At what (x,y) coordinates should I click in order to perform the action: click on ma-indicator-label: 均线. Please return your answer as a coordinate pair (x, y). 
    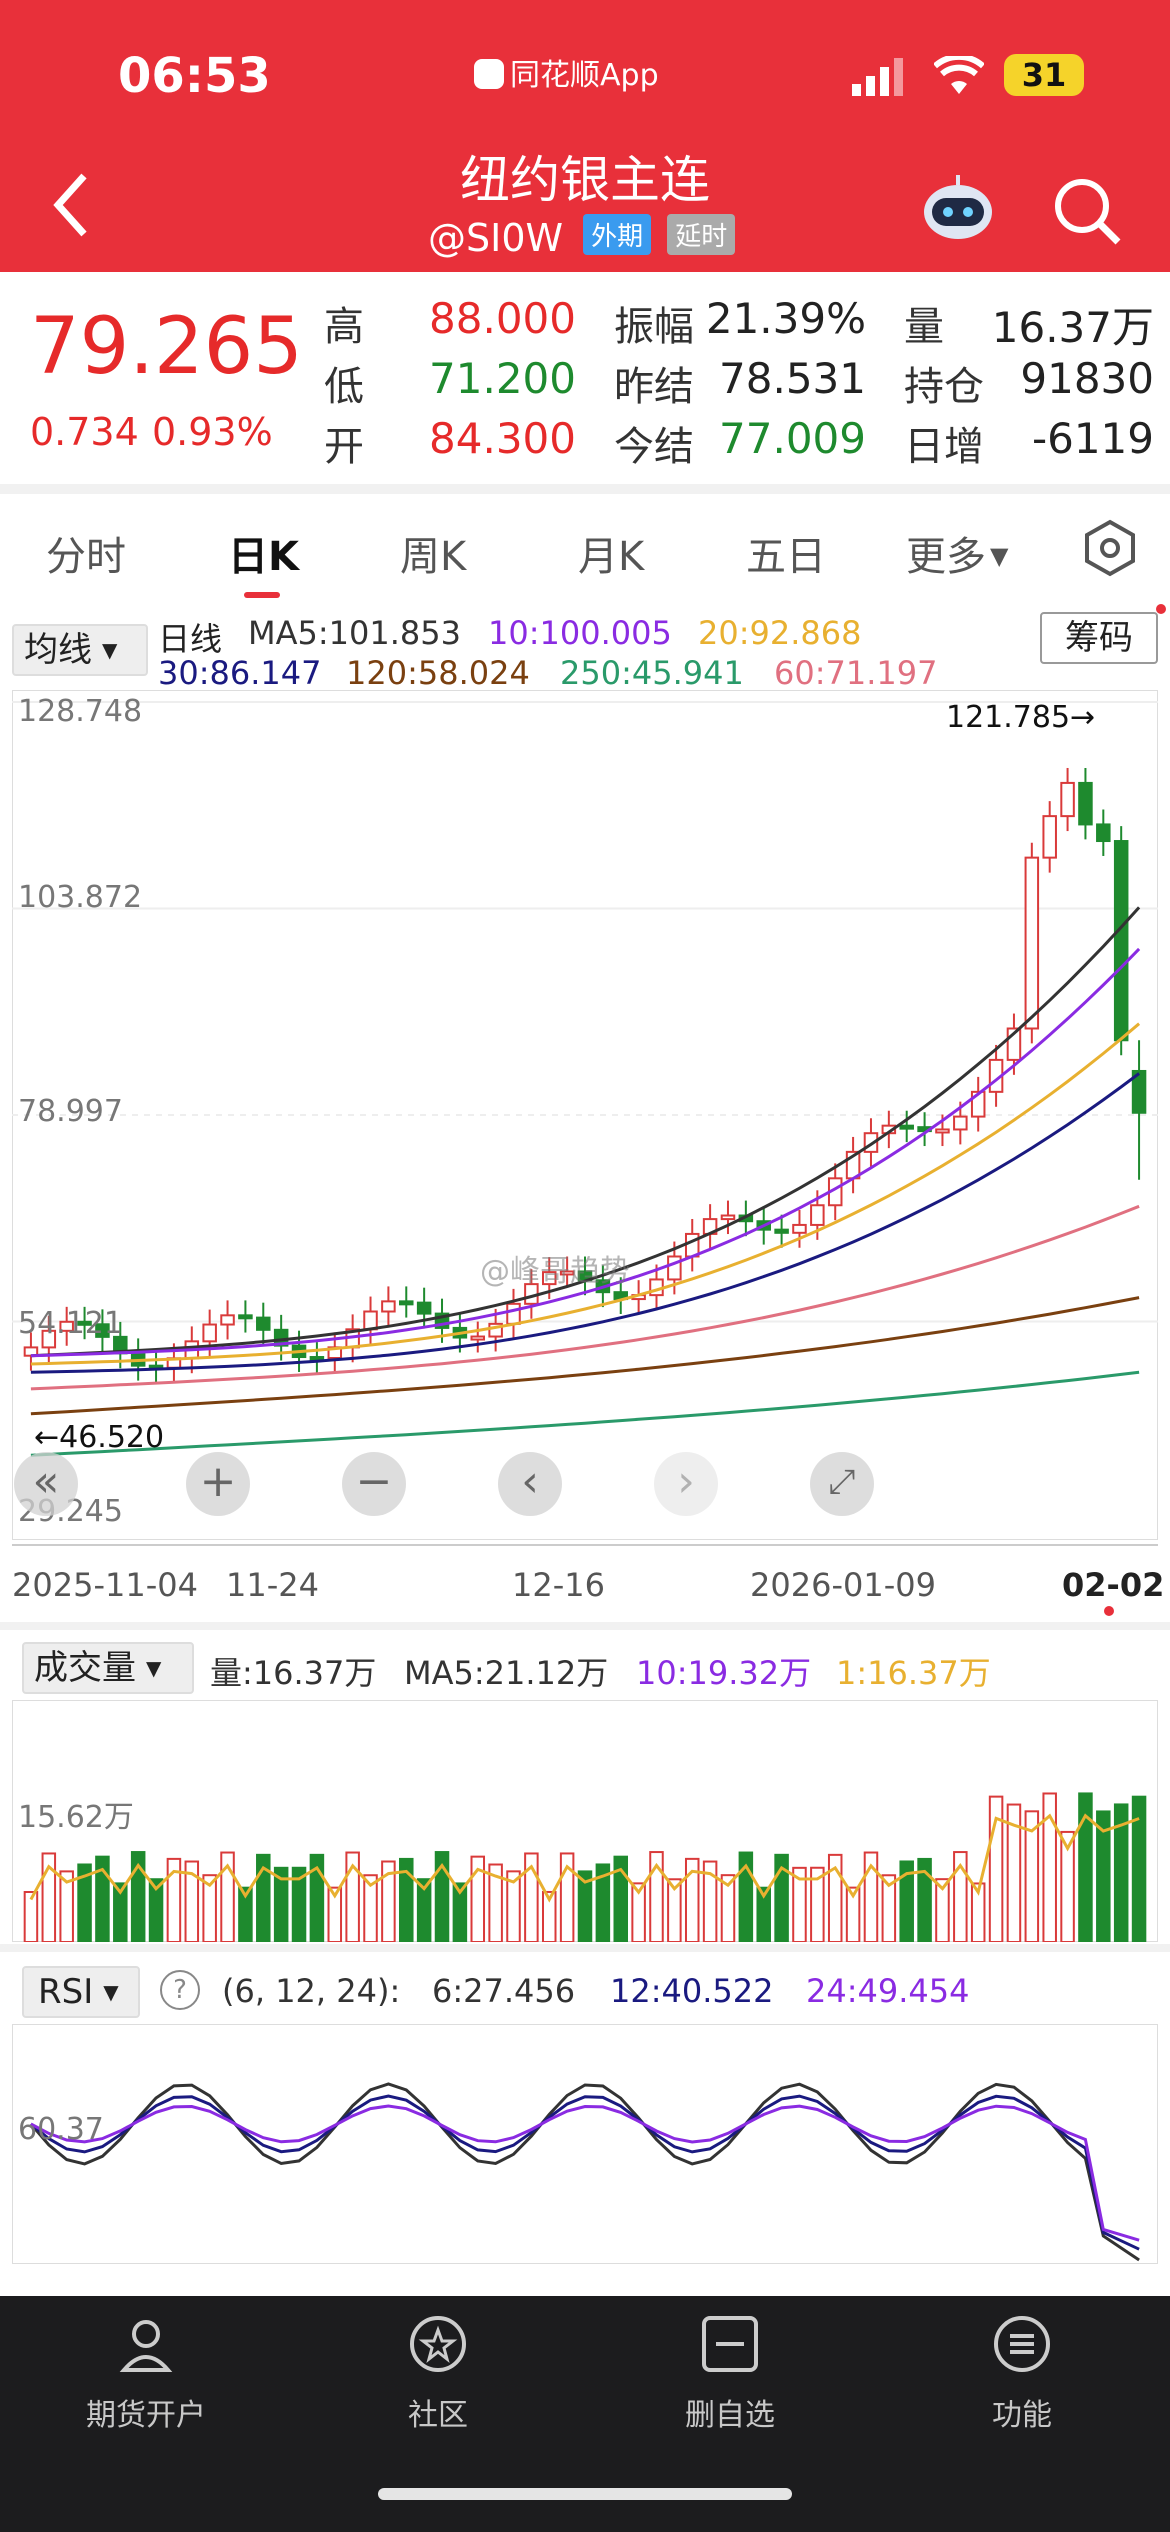
    Looking at the image, I should click on (58, 650).